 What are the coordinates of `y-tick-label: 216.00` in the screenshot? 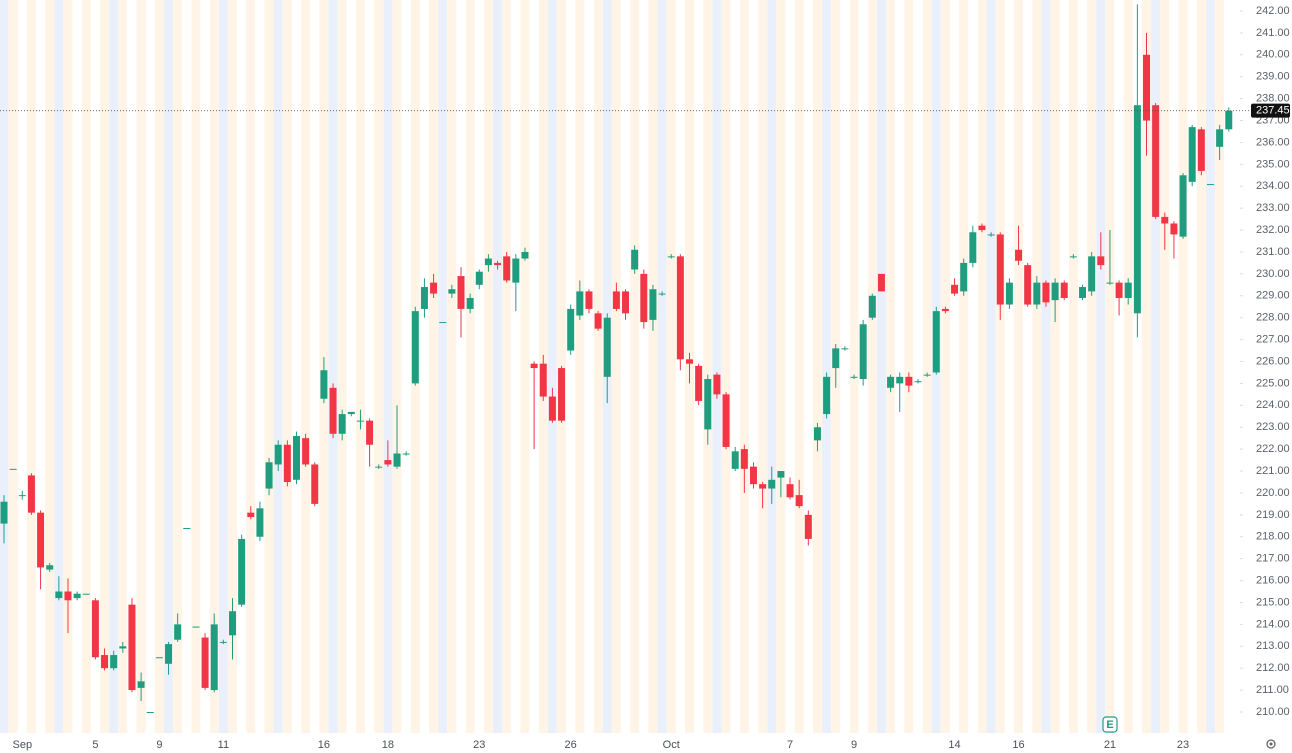 It's located at (1273, 580).